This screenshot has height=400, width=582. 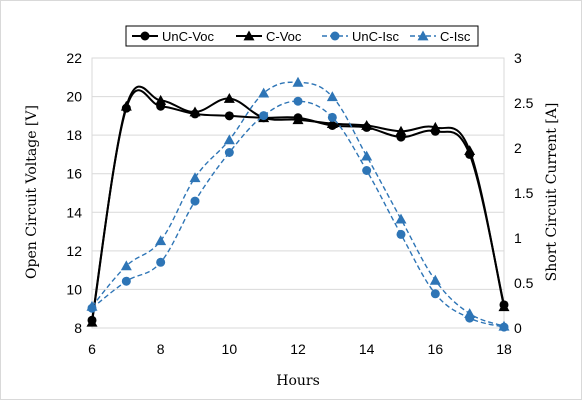 I want to click on data-point-unc-voc, so click(x=229, y=115).